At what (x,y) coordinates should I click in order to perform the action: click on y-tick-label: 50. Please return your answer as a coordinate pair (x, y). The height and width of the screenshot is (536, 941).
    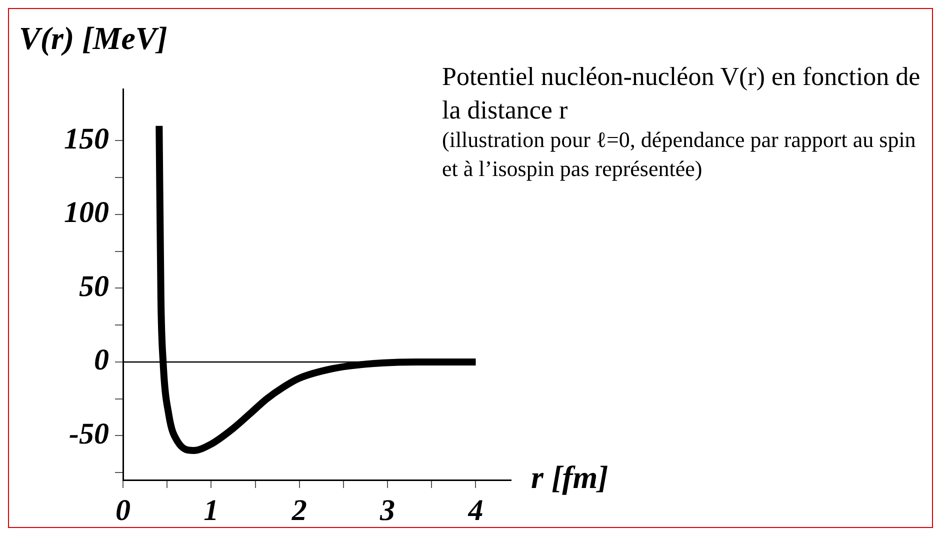
    Looking at the image, I should click on (94, 286).